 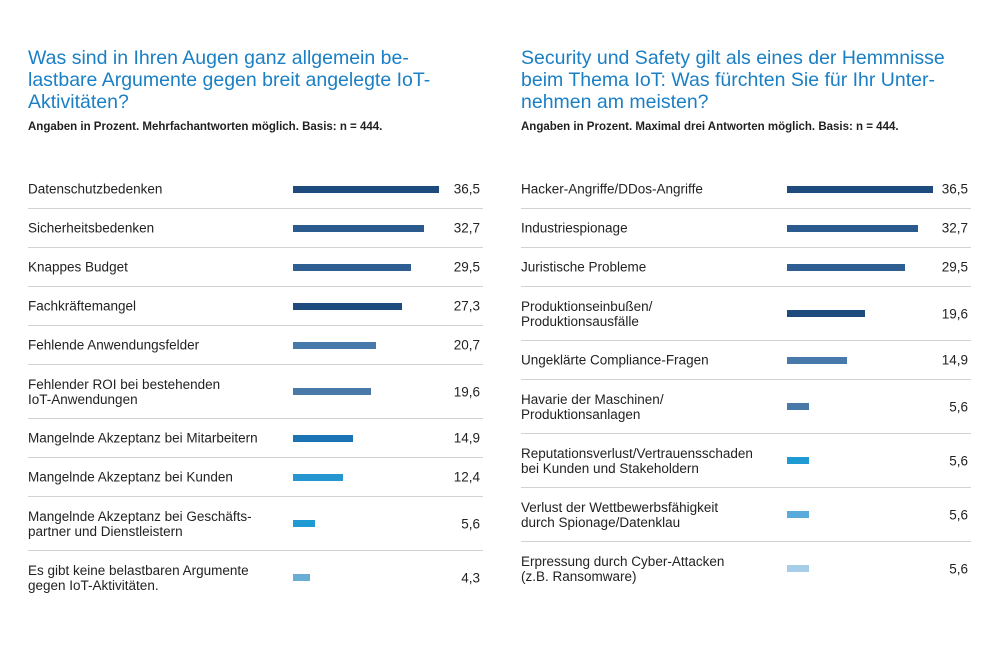 What do you see at coordinates (615, 360) in the screenshot?
I see `category-label: Ungeklärte Compliance-Fragen` at bounding box center [615, 360].